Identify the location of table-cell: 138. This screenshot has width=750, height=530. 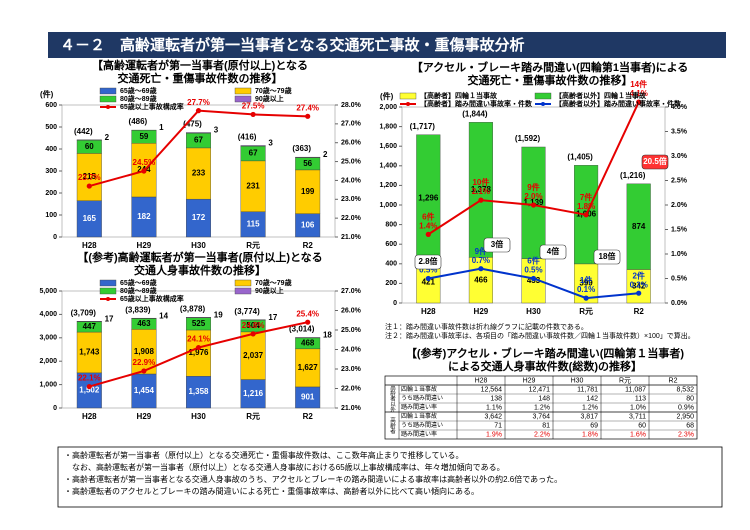
(496, 398).